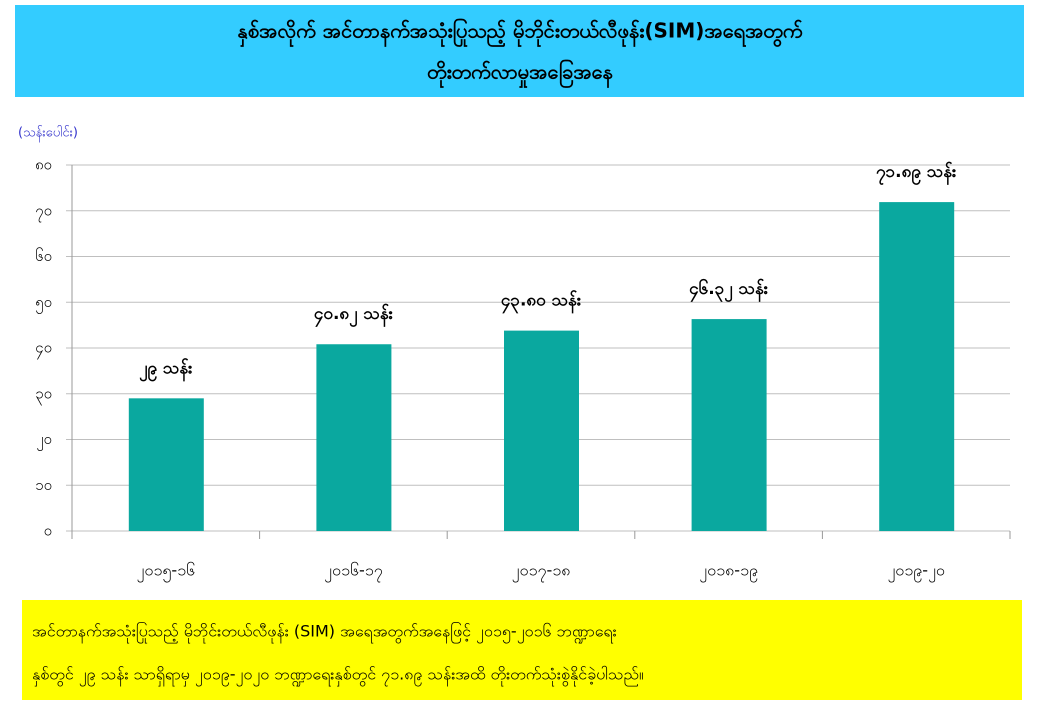 The image size is (1040, 720). Describe the element at coordinates (354, 315) in the screenshot. I see `value-label: ၄၀.၈၂ သန်း` at that location.